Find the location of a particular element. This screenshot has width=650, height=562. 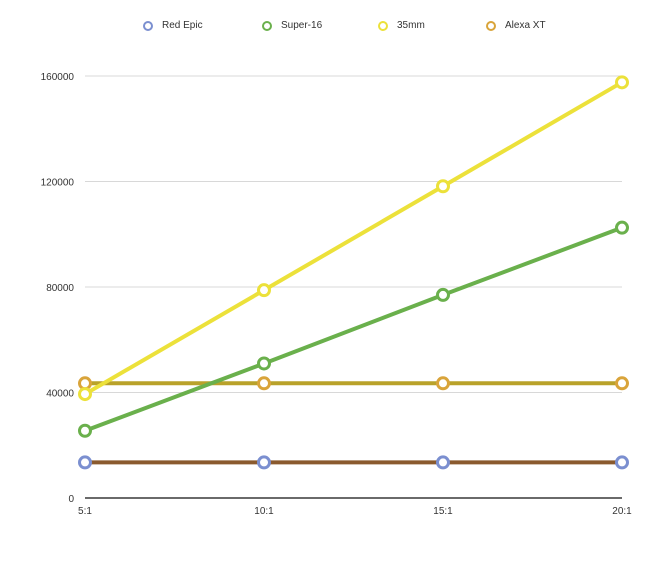

legend-item-super-16: Super-16 is located at coordinates (292, 25).